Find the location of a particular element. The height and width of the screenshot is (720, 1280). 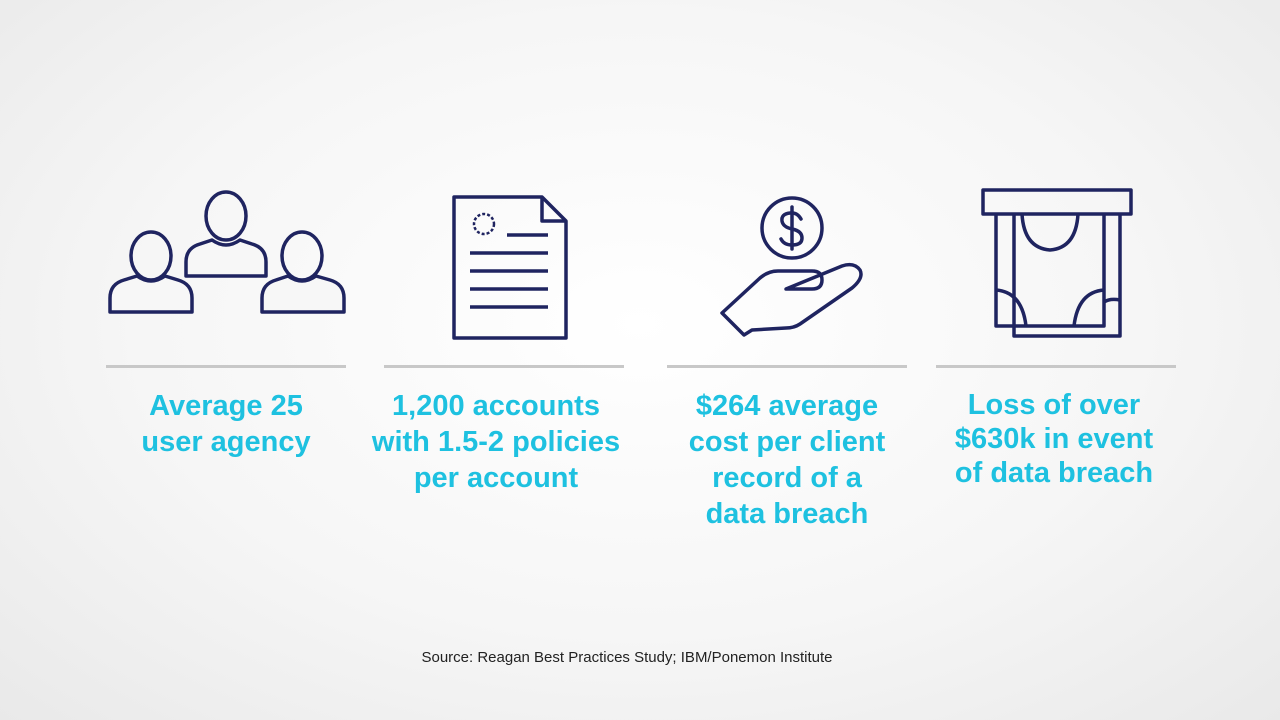

stat-line: per account is located at coordinates (496, 478).